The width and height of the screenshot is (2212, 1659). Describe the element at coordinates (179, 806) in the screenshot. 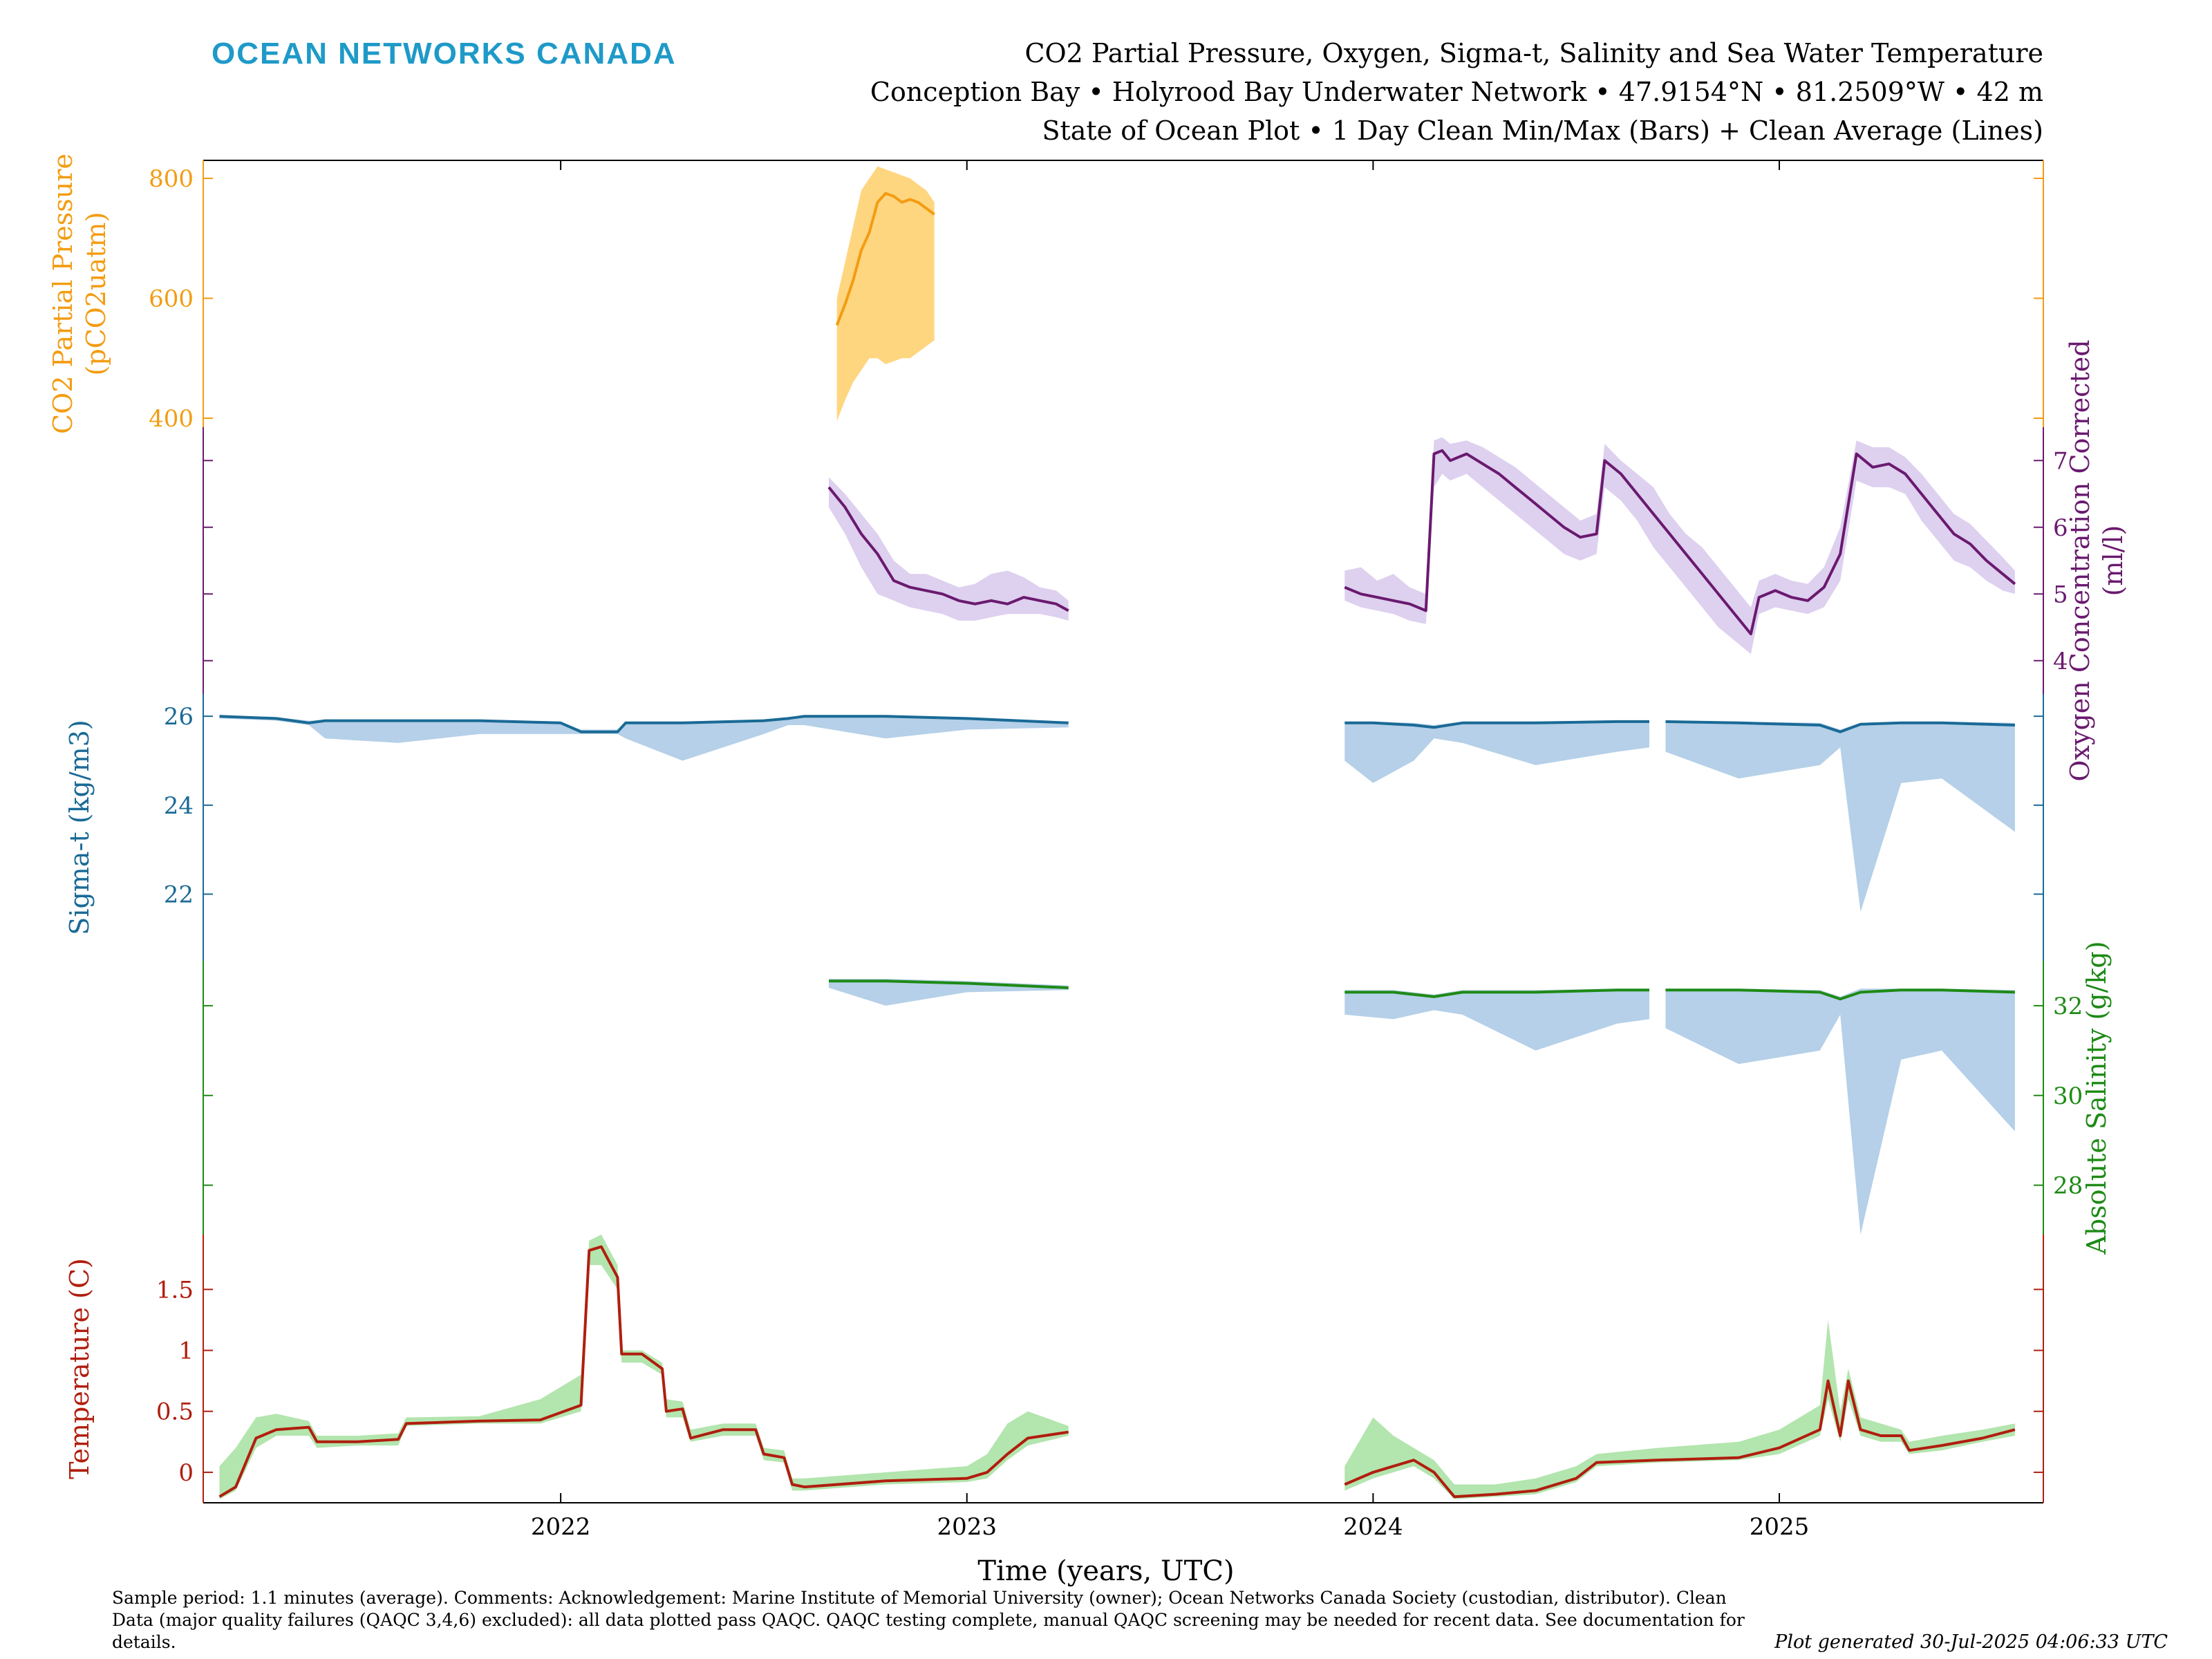

I see `sigma-tick-label-24: 24` at that location.